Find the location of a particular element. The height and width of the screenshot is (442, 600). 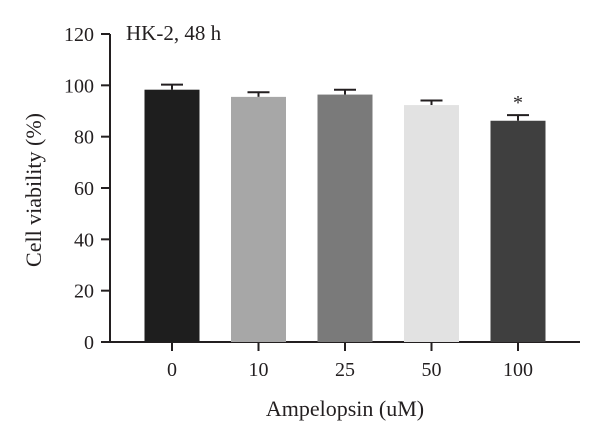

y-tick-label: 100 is located at coordinates (79, 86).